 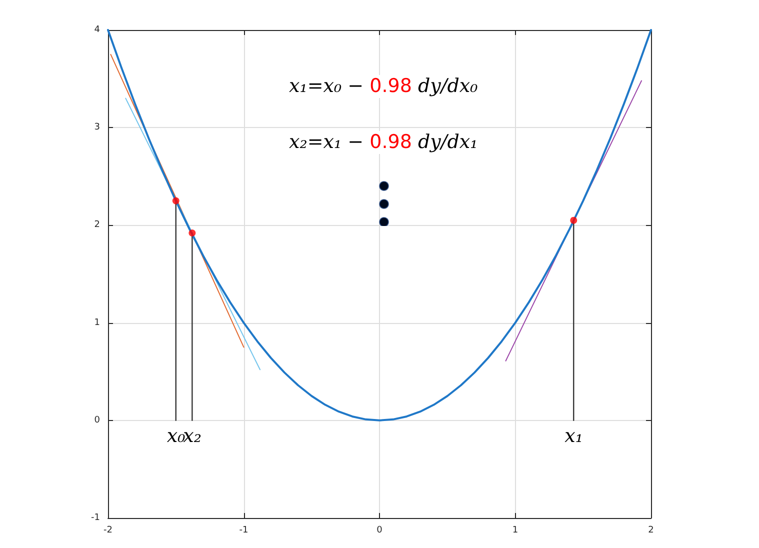 What do you see at coordinates (97, 420) in the screenshot?
I see `y-tick-label: 0` at bounding box center [97, 420].